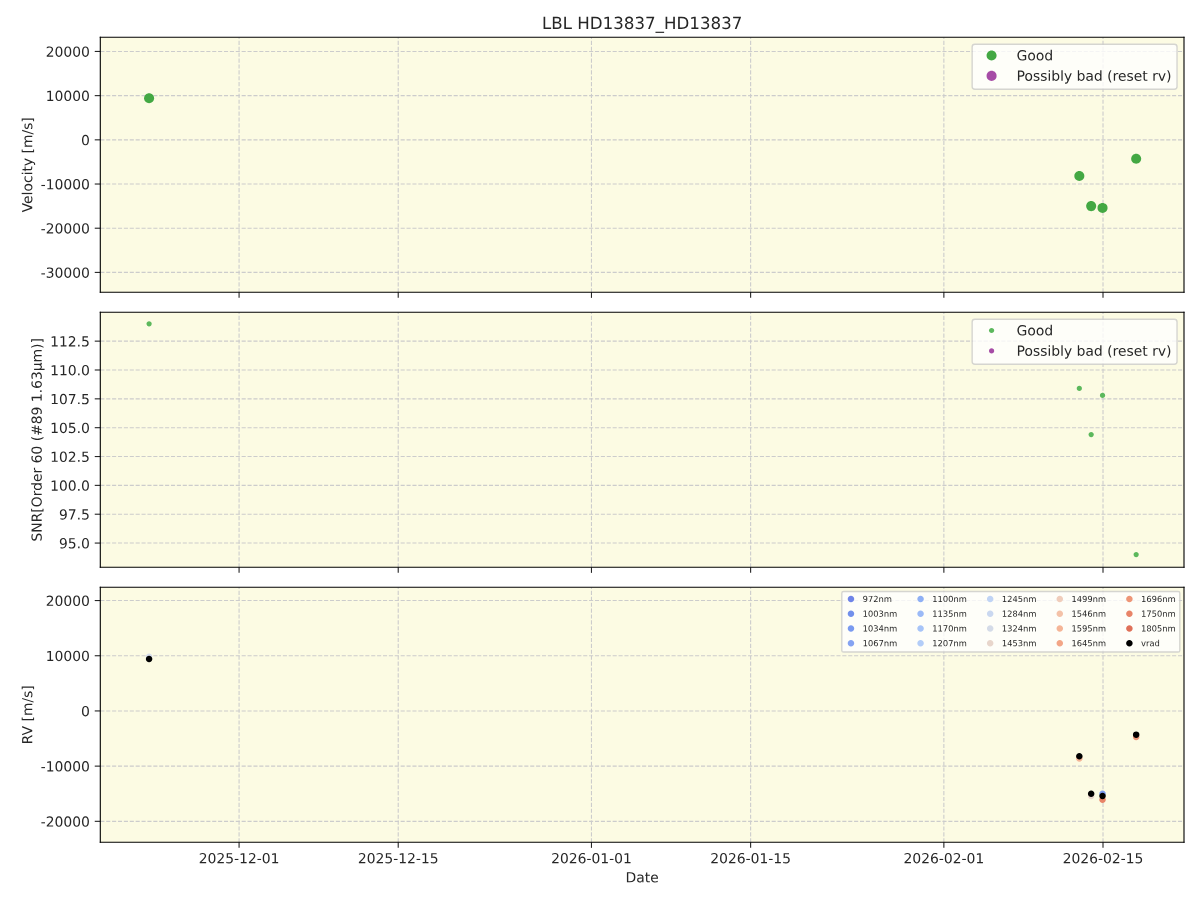 Image resolution: width=1200 pixels, height=900 pixels. I want to click on y-axis-title: SNR[Order 60 (#89 1.63μm)], so click(38, 440).